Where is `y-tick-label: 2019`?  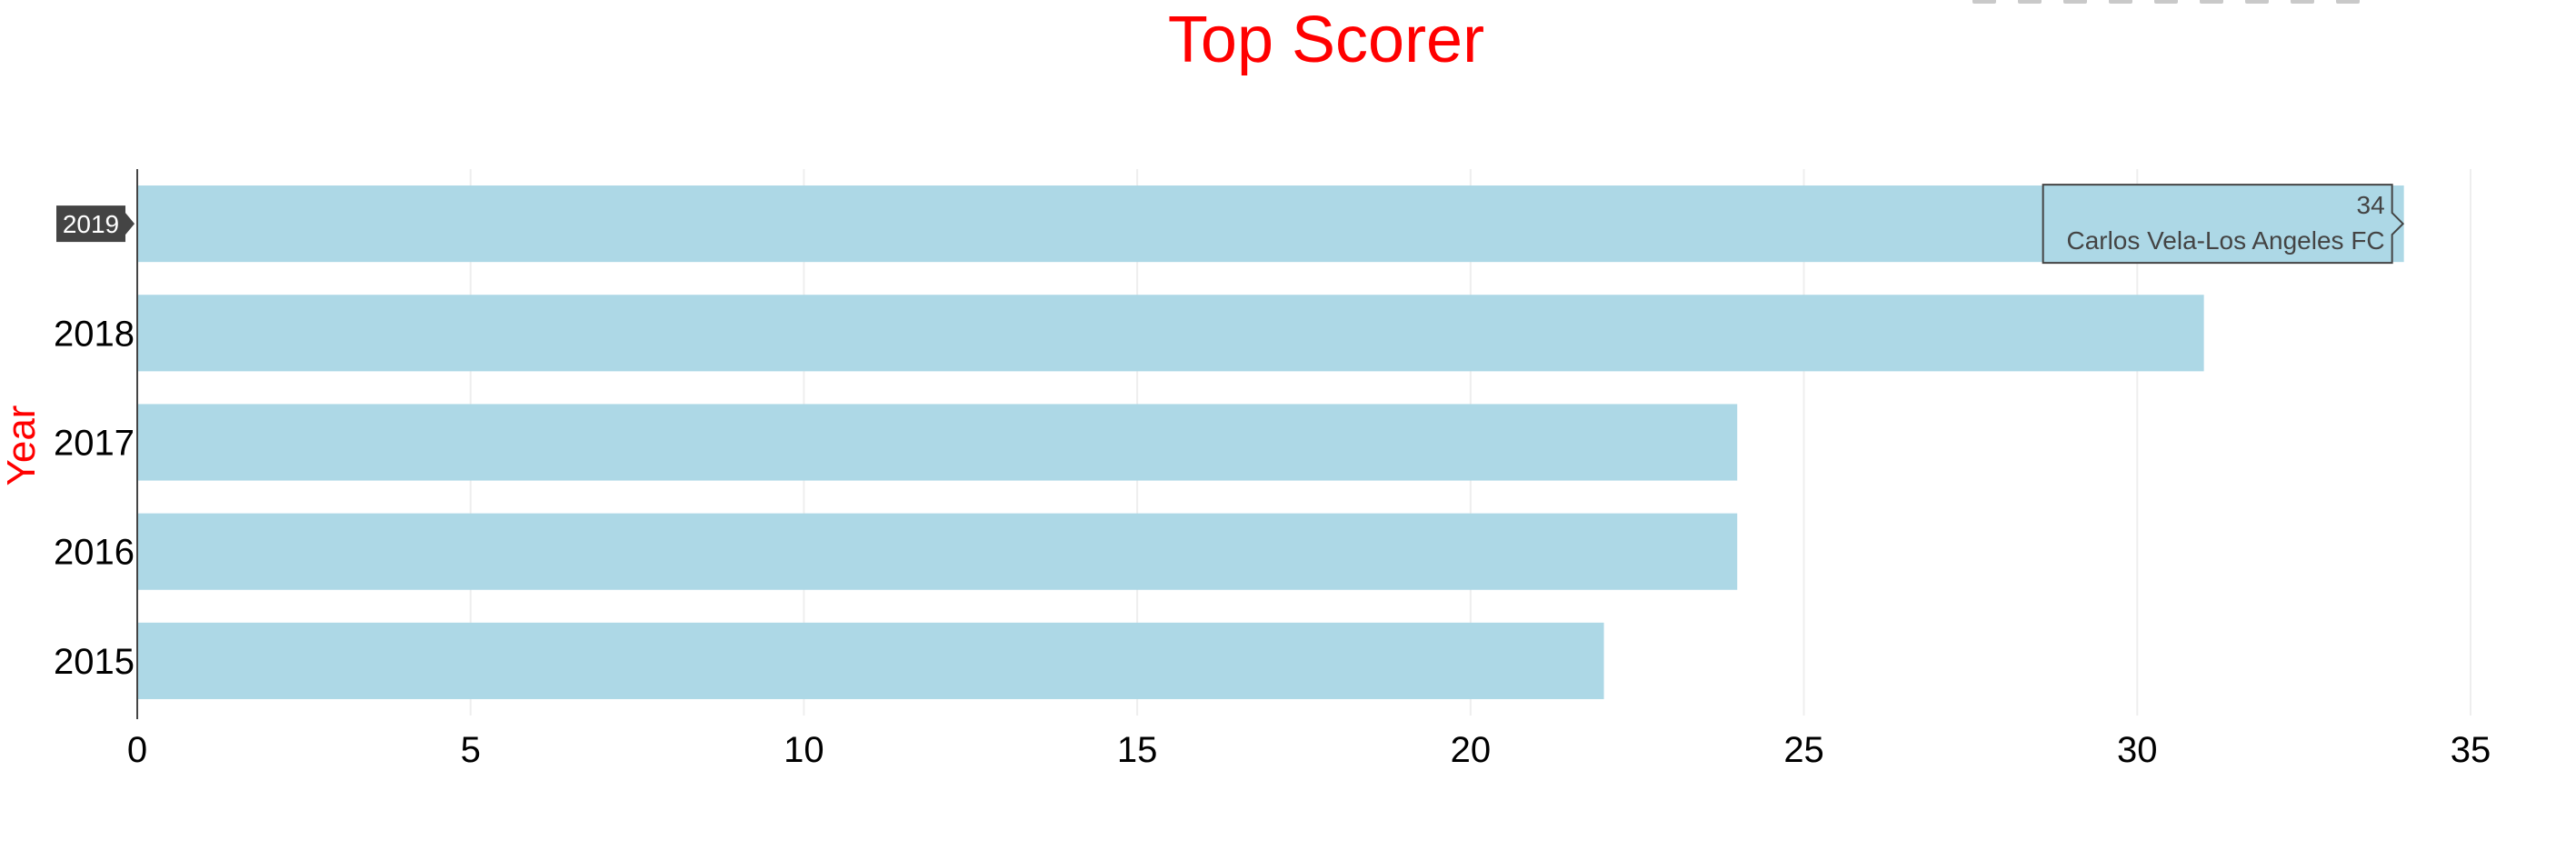 y-tick-label: 2019 is located at coordinates (91, 224).